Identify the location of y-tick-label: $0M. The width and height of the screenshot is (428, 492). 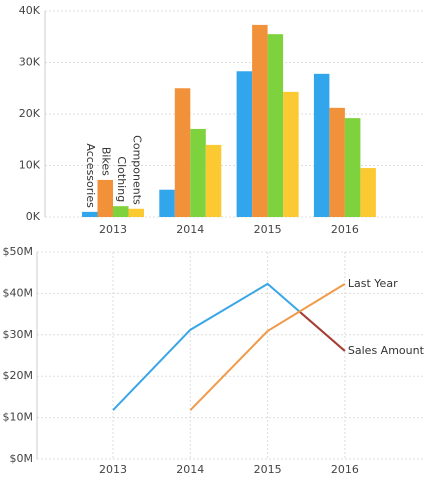
(22, 458).